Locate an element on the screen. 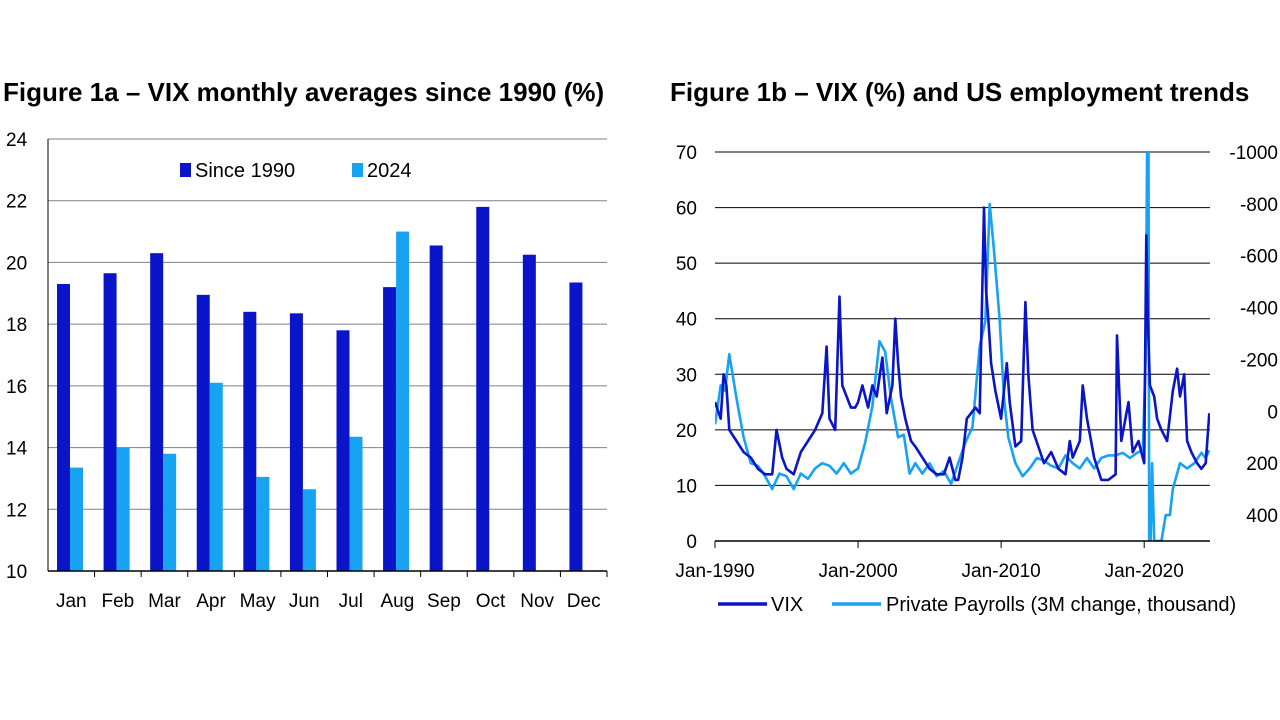  y-tick-label: 22 is located at coordinates (16, 202).